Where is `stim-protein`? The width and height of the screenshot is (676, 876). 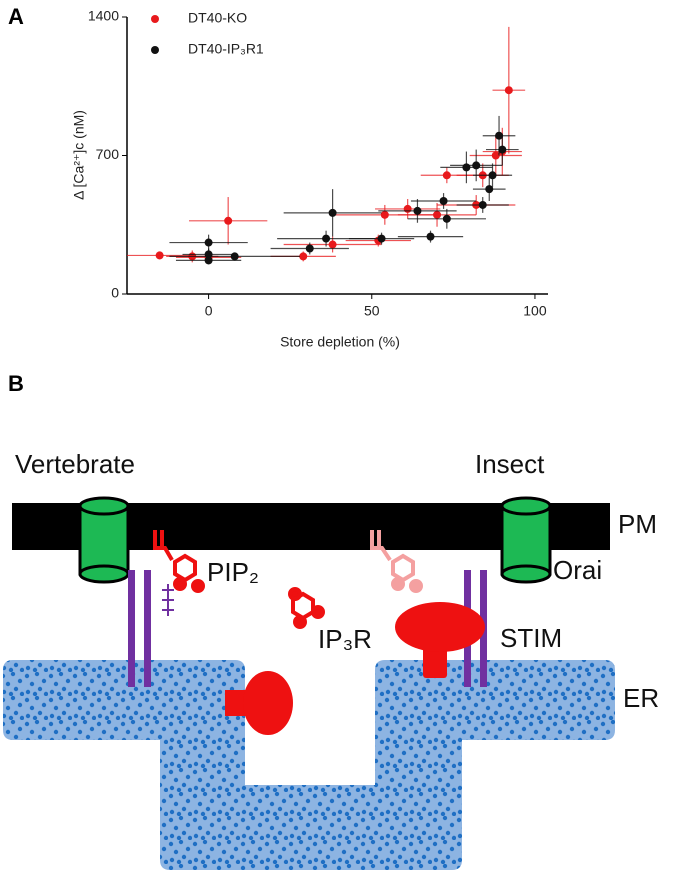
stim-protein is located at coordinates (355, 668).